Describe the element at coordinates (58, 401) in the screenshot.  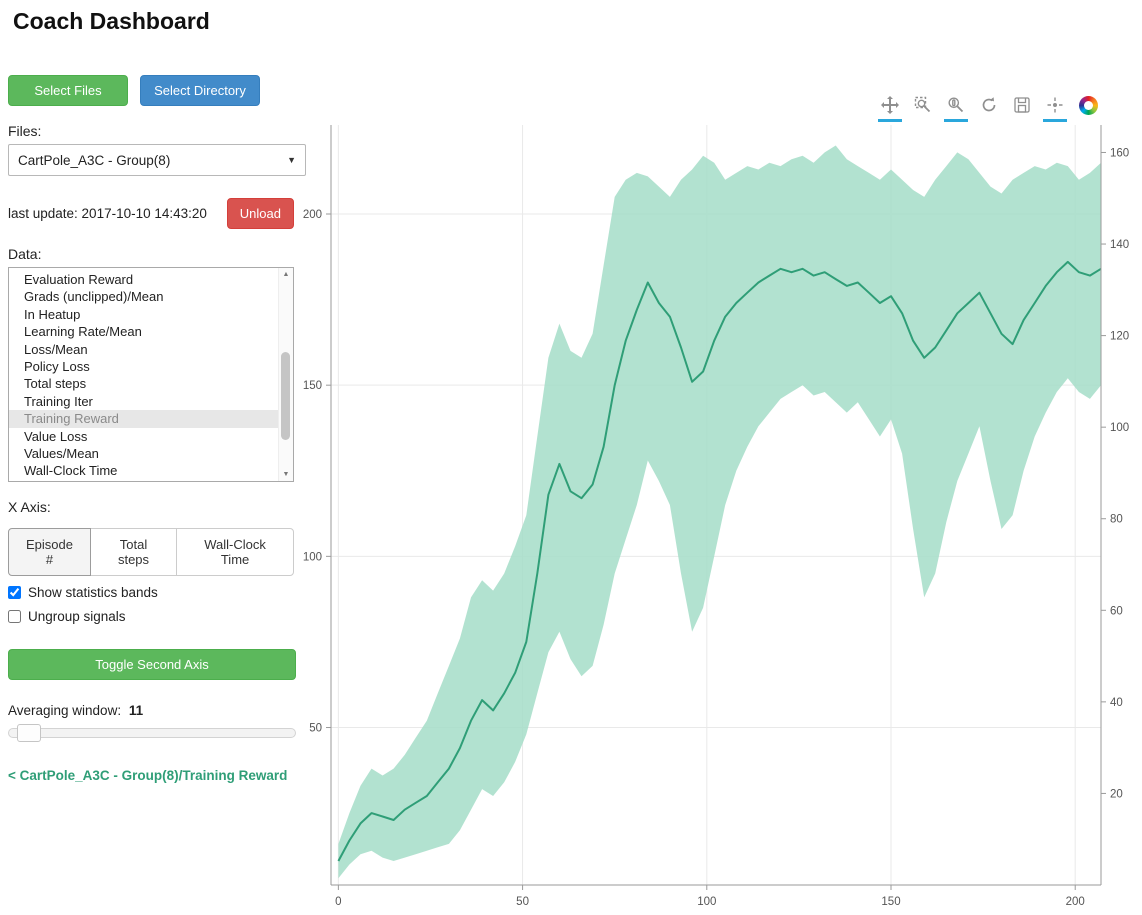
I see `data-list-item: Training Iter` at that location.